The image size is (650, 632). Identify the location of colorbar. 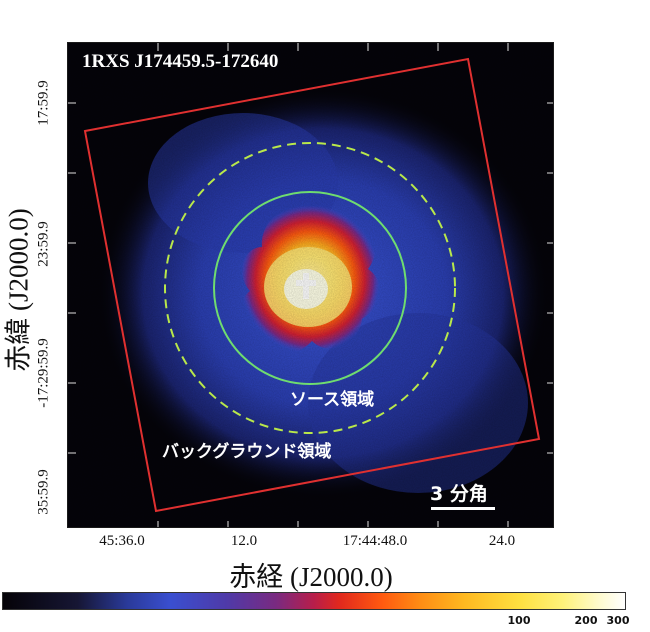
(314, 601).